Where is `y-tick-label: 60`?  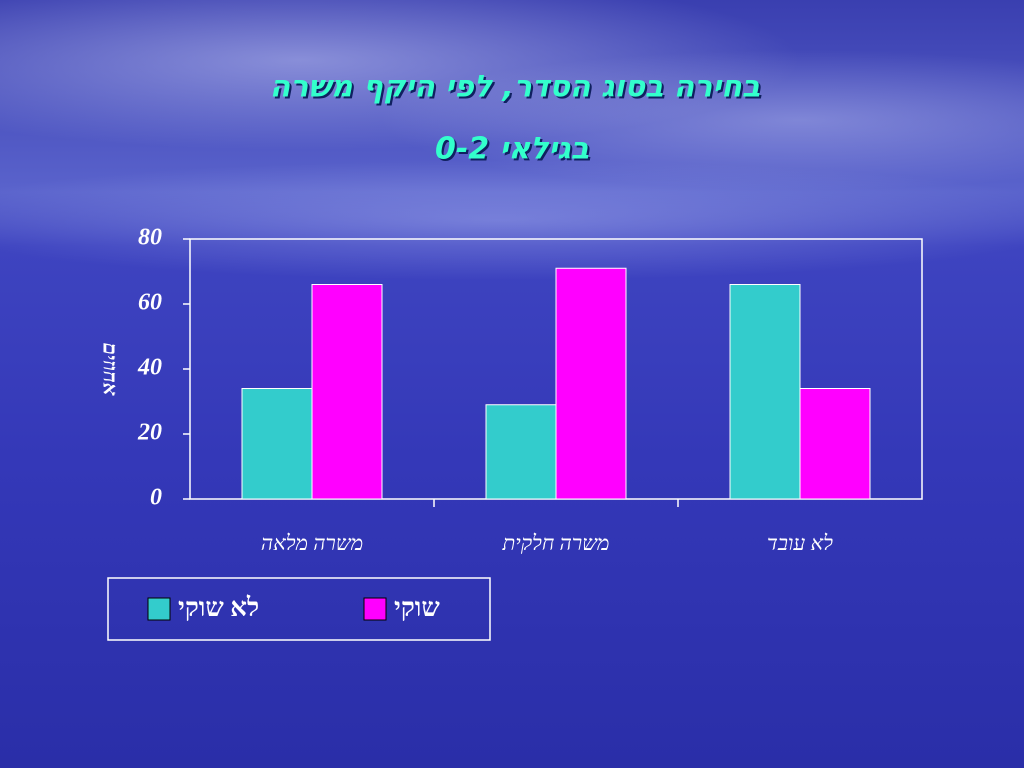
y-tick-label: 60 is located at coordinates (150, 303).